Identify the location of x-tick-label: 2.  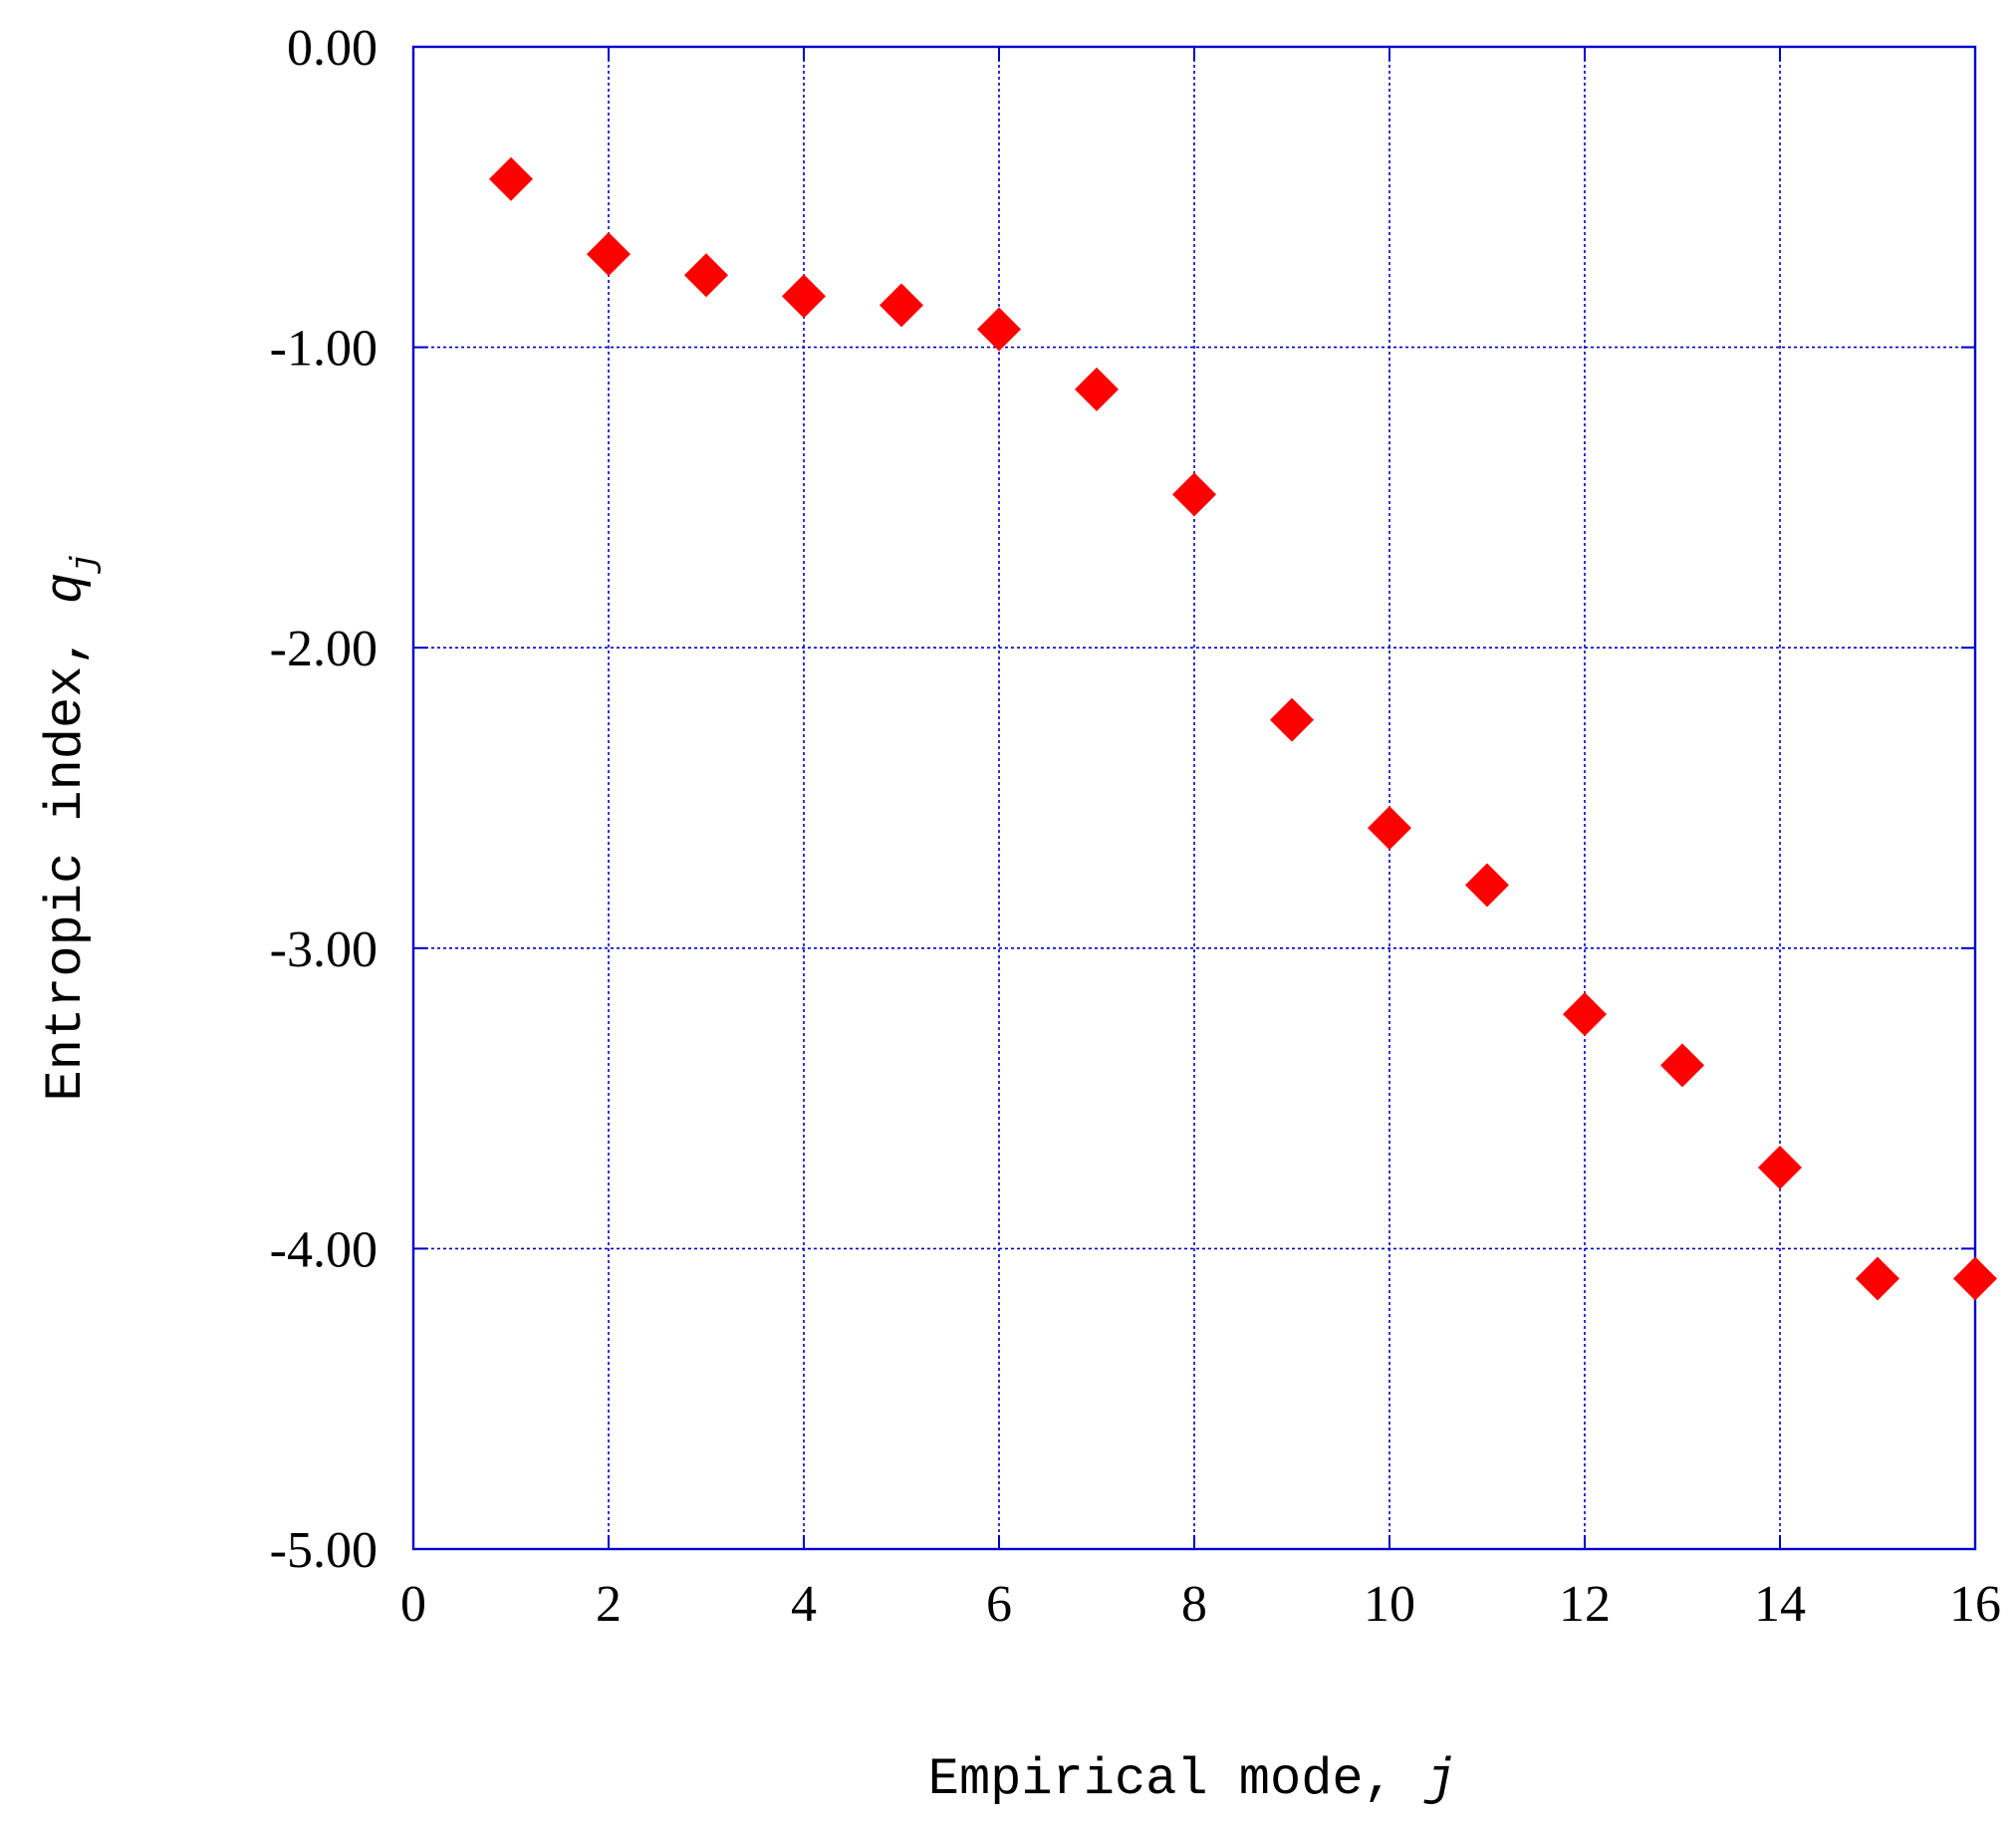
(609, 1605).